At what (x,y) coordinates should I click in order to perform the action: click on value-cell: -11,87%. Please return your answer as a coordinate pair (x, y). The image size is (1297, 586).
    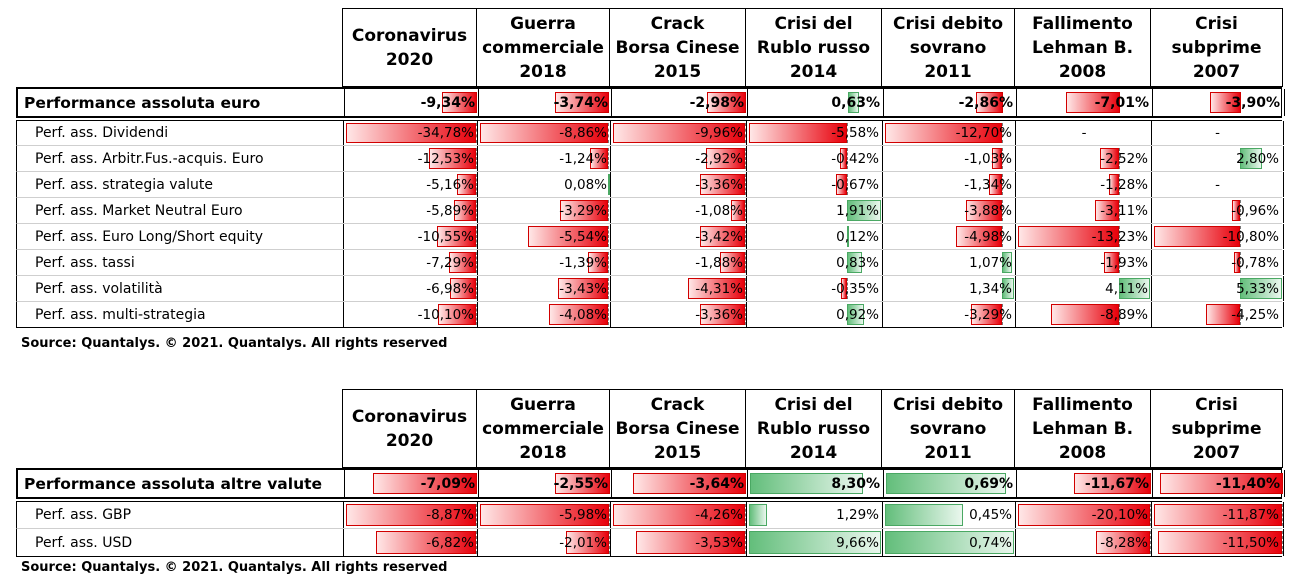
    Looking at the image, I should click on (1217, 515).